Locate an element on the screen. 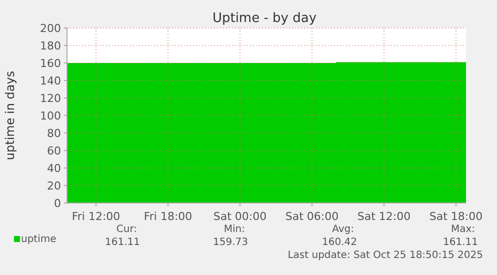 The height and width of the screenshot is (275, 497). x-tick-label: Sat 06:00 is located at coordinates (312, 216).